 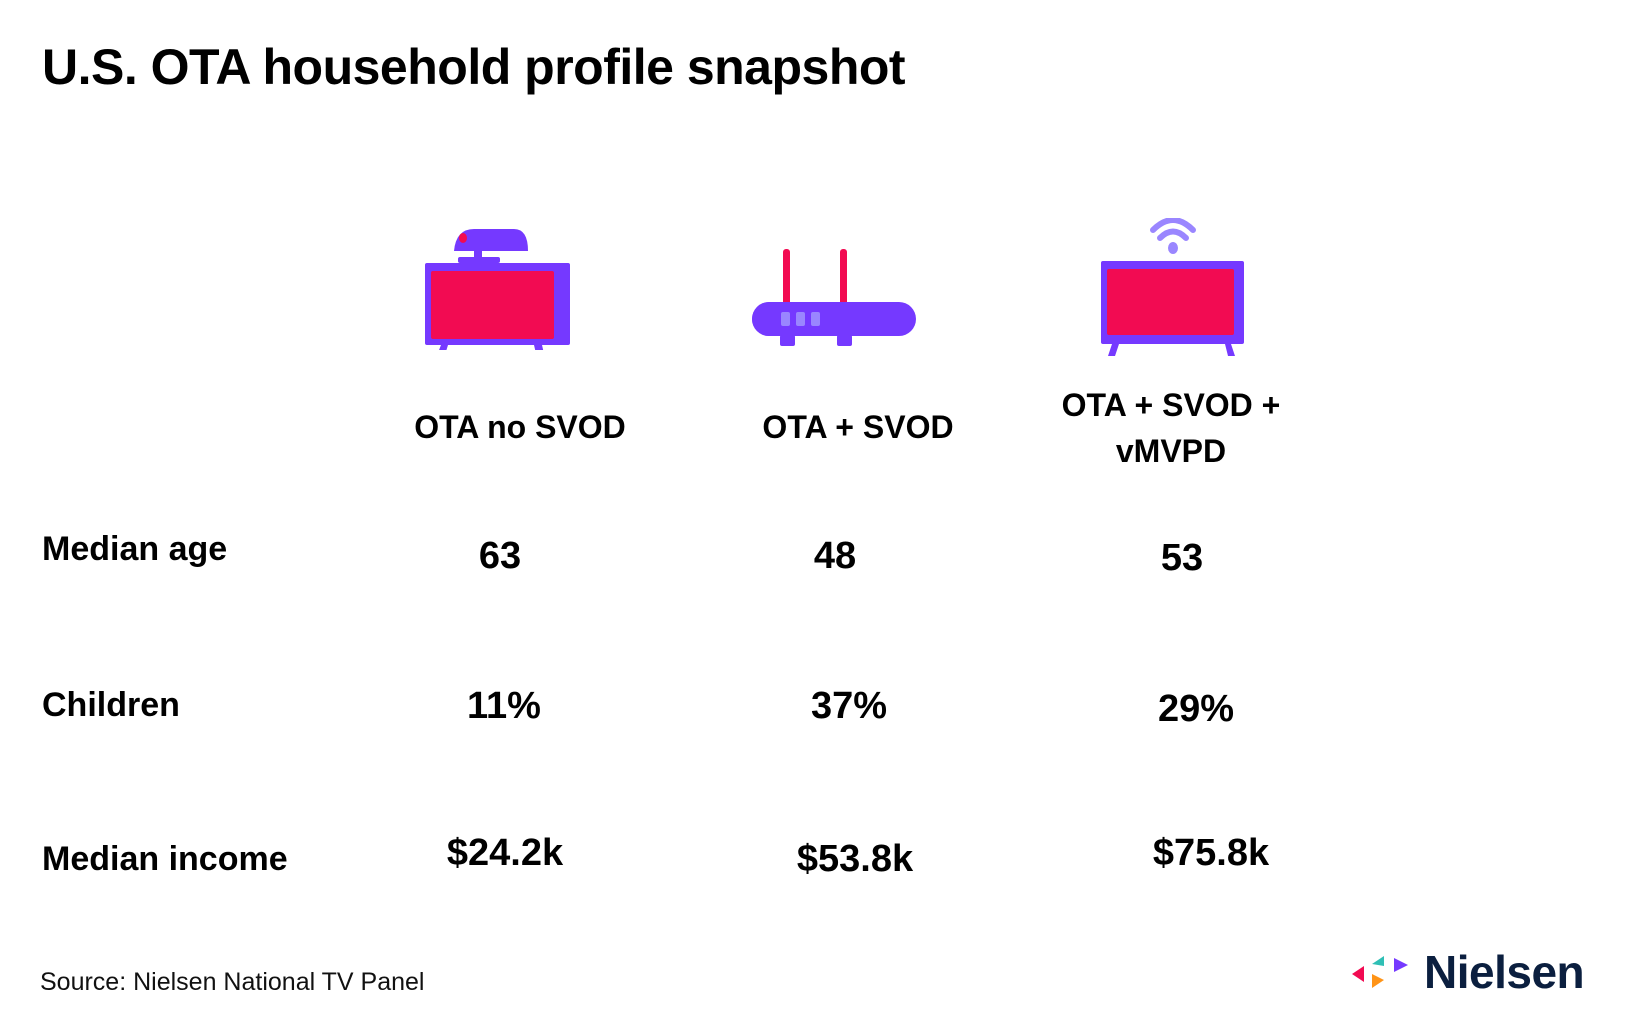 I want to click on wifi-tv-icon, so click(x=1172, y=287).